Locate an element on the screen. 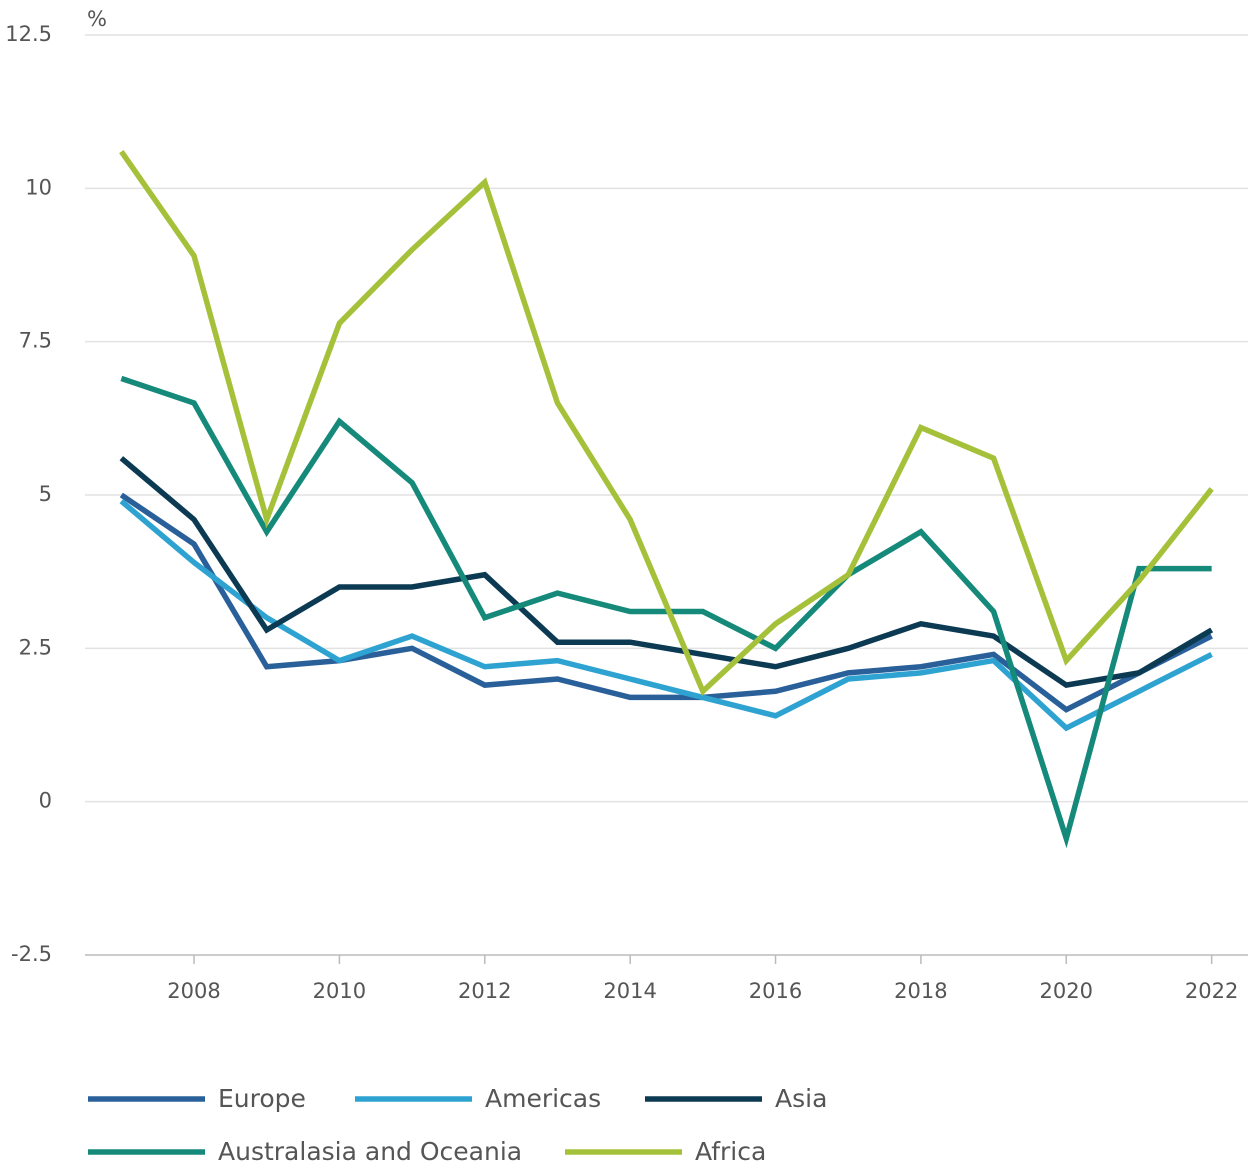 This screenshot has width=1248, height=1167. legend-label: Australasia and Oceania is located at coordinates (370, 1151).